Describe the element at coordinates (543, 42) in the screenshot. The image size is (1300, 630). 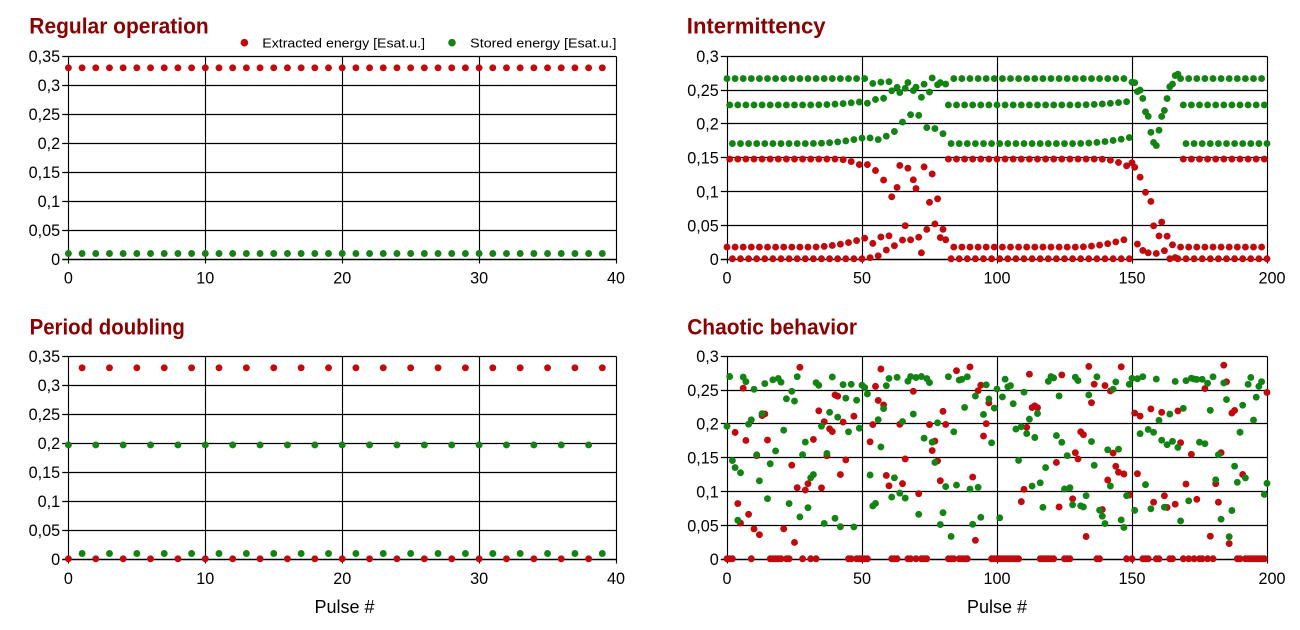
I see `svg-text: Stored energy [Esat.u.]` at that location.